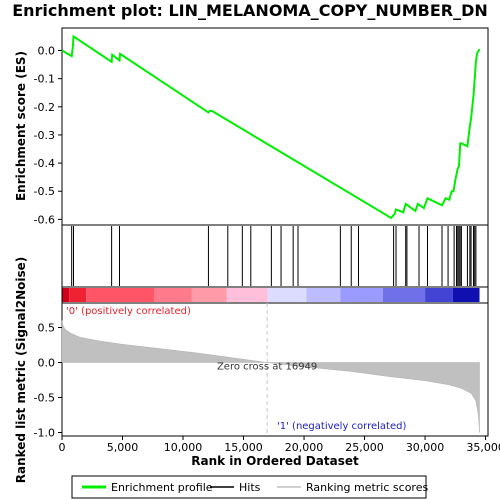  I want to click on zero-cross-label: Zero cross at 16949, so click(267, 367).